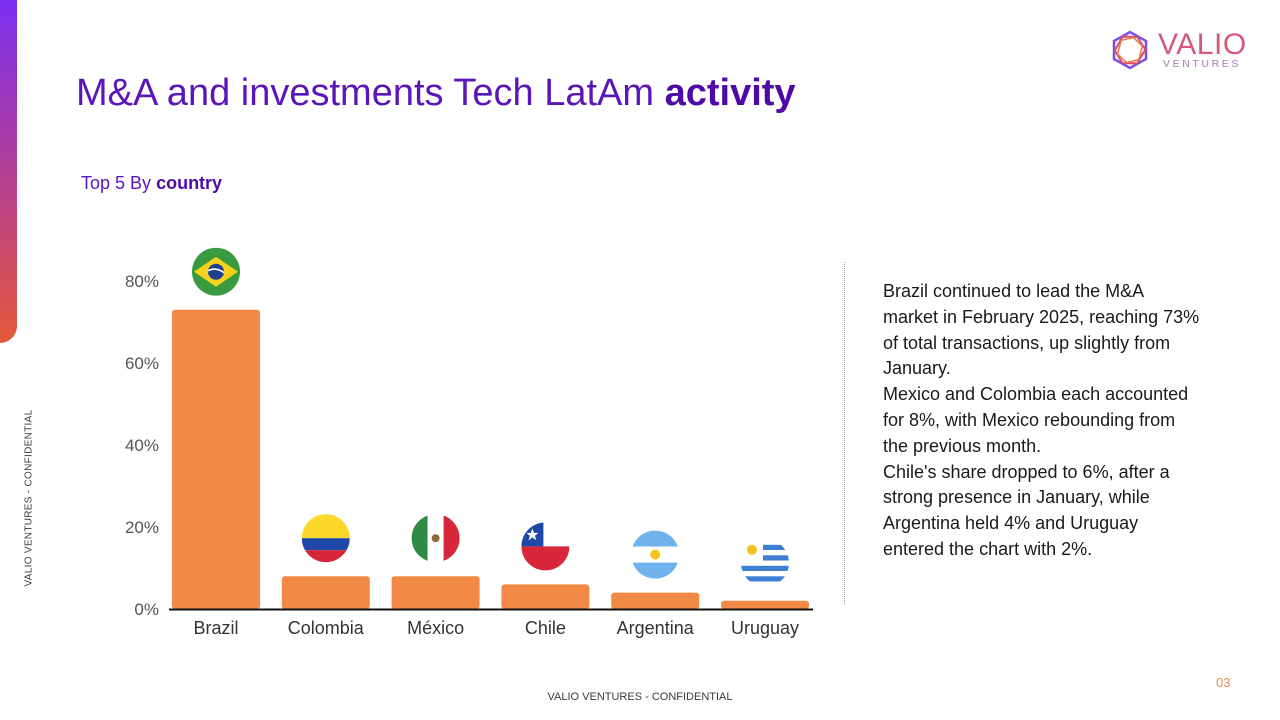 This screenshot has height=720, width=1280. I want to click on x-tick-label: Colombia, so click(326, 628).